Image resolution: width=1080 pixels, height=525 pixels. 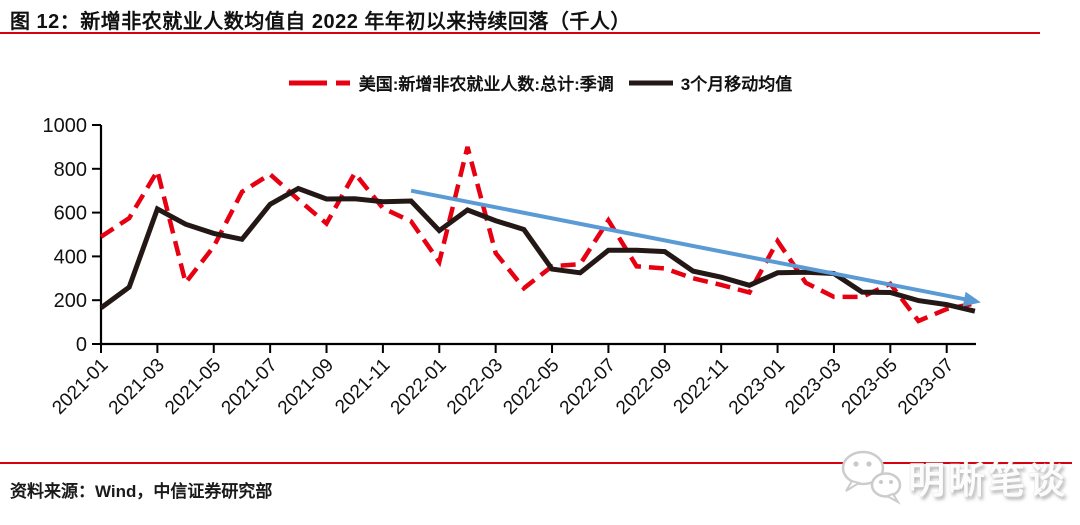 What do you see at coordinates (536, 463) in the screenshot?
I see `footer-rule` at bounding box center [536, 463].